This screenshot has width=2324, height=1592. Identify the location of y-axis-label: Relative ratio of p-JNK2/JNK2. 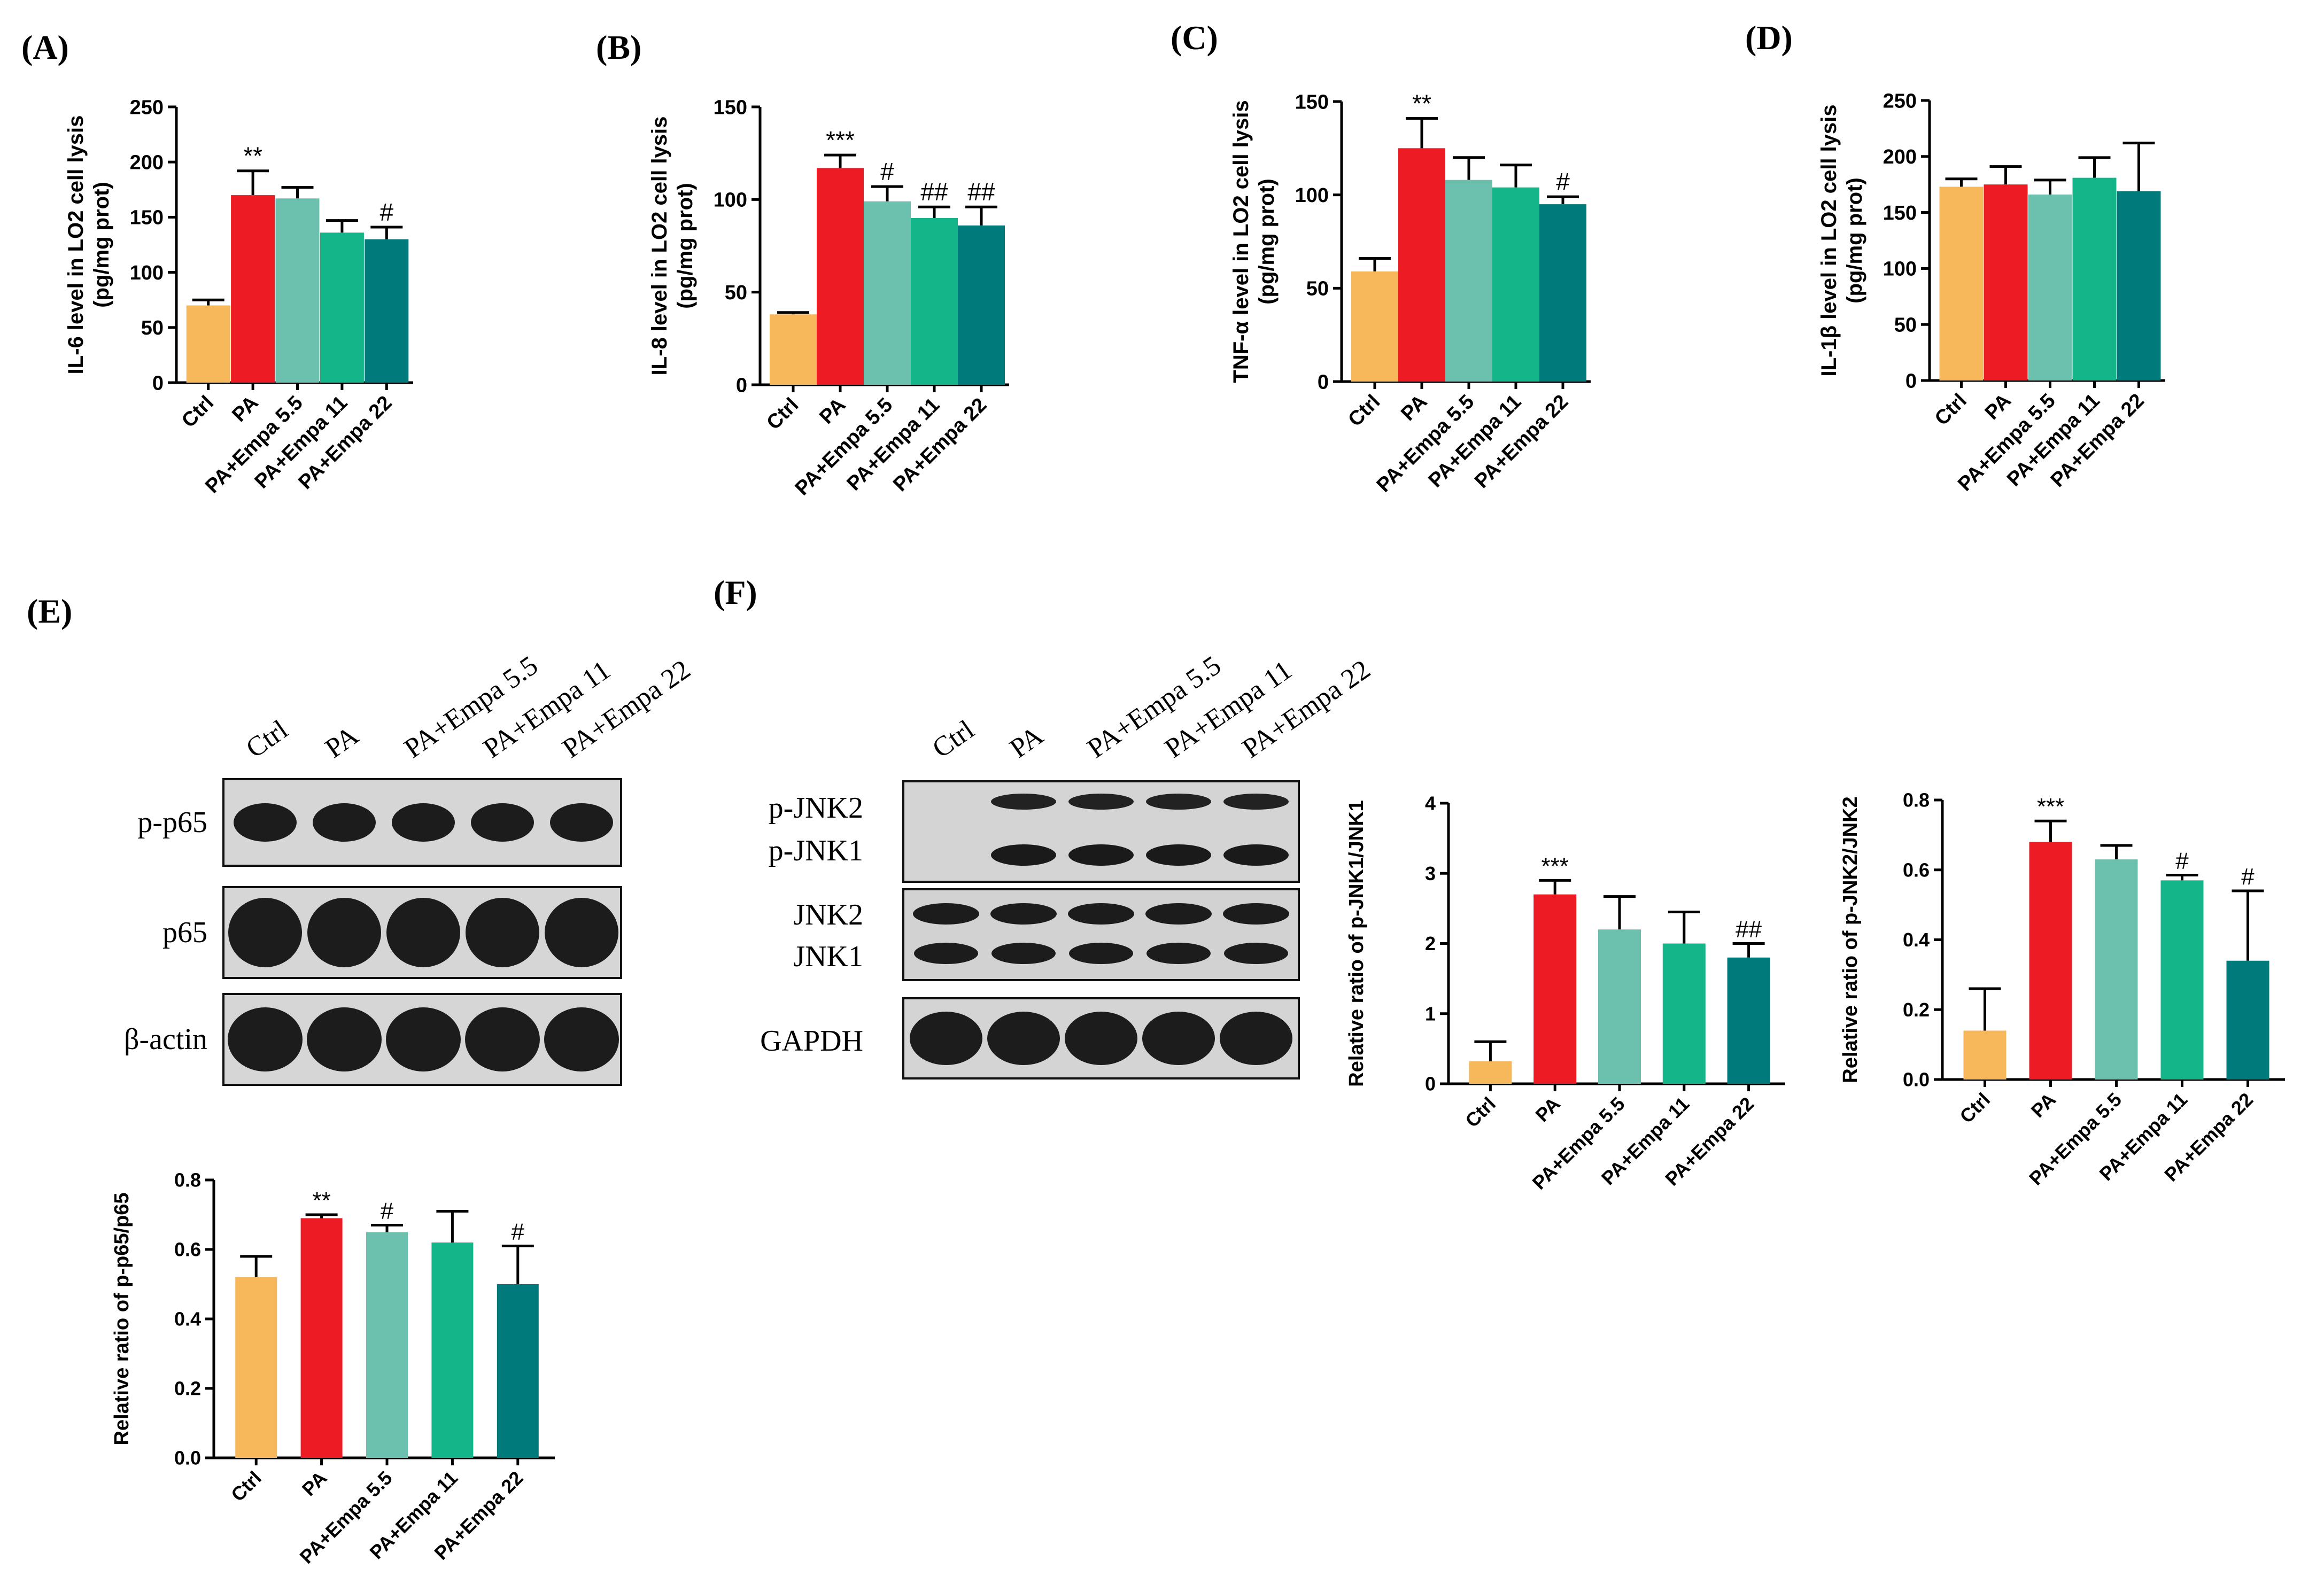
(1850, 939).